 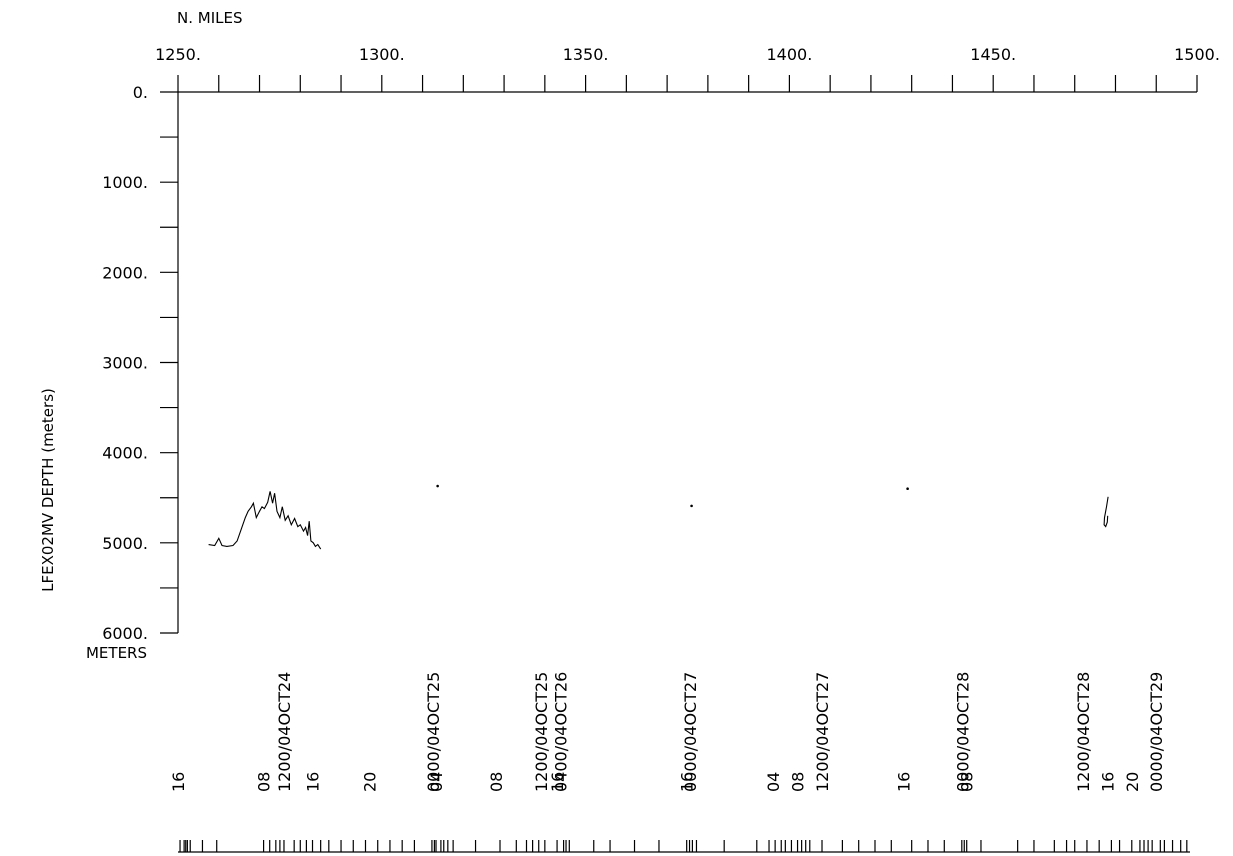 What do you see at coordinates (125, 182) in the screenshot?
I see `y-tick-label: 1000.` at bounding box center [125, 182].